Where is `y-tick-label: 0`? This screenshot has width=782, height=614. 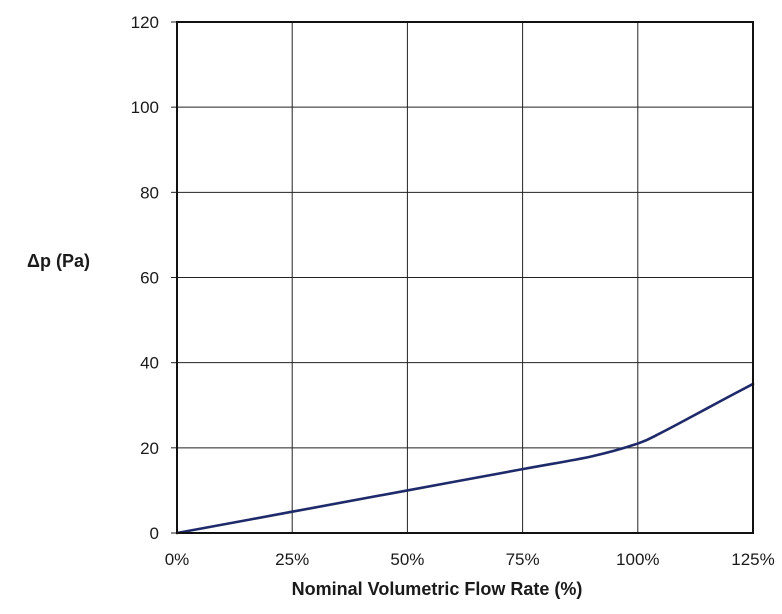
y-tick-label: 0 is located at coordinates (154, 533).